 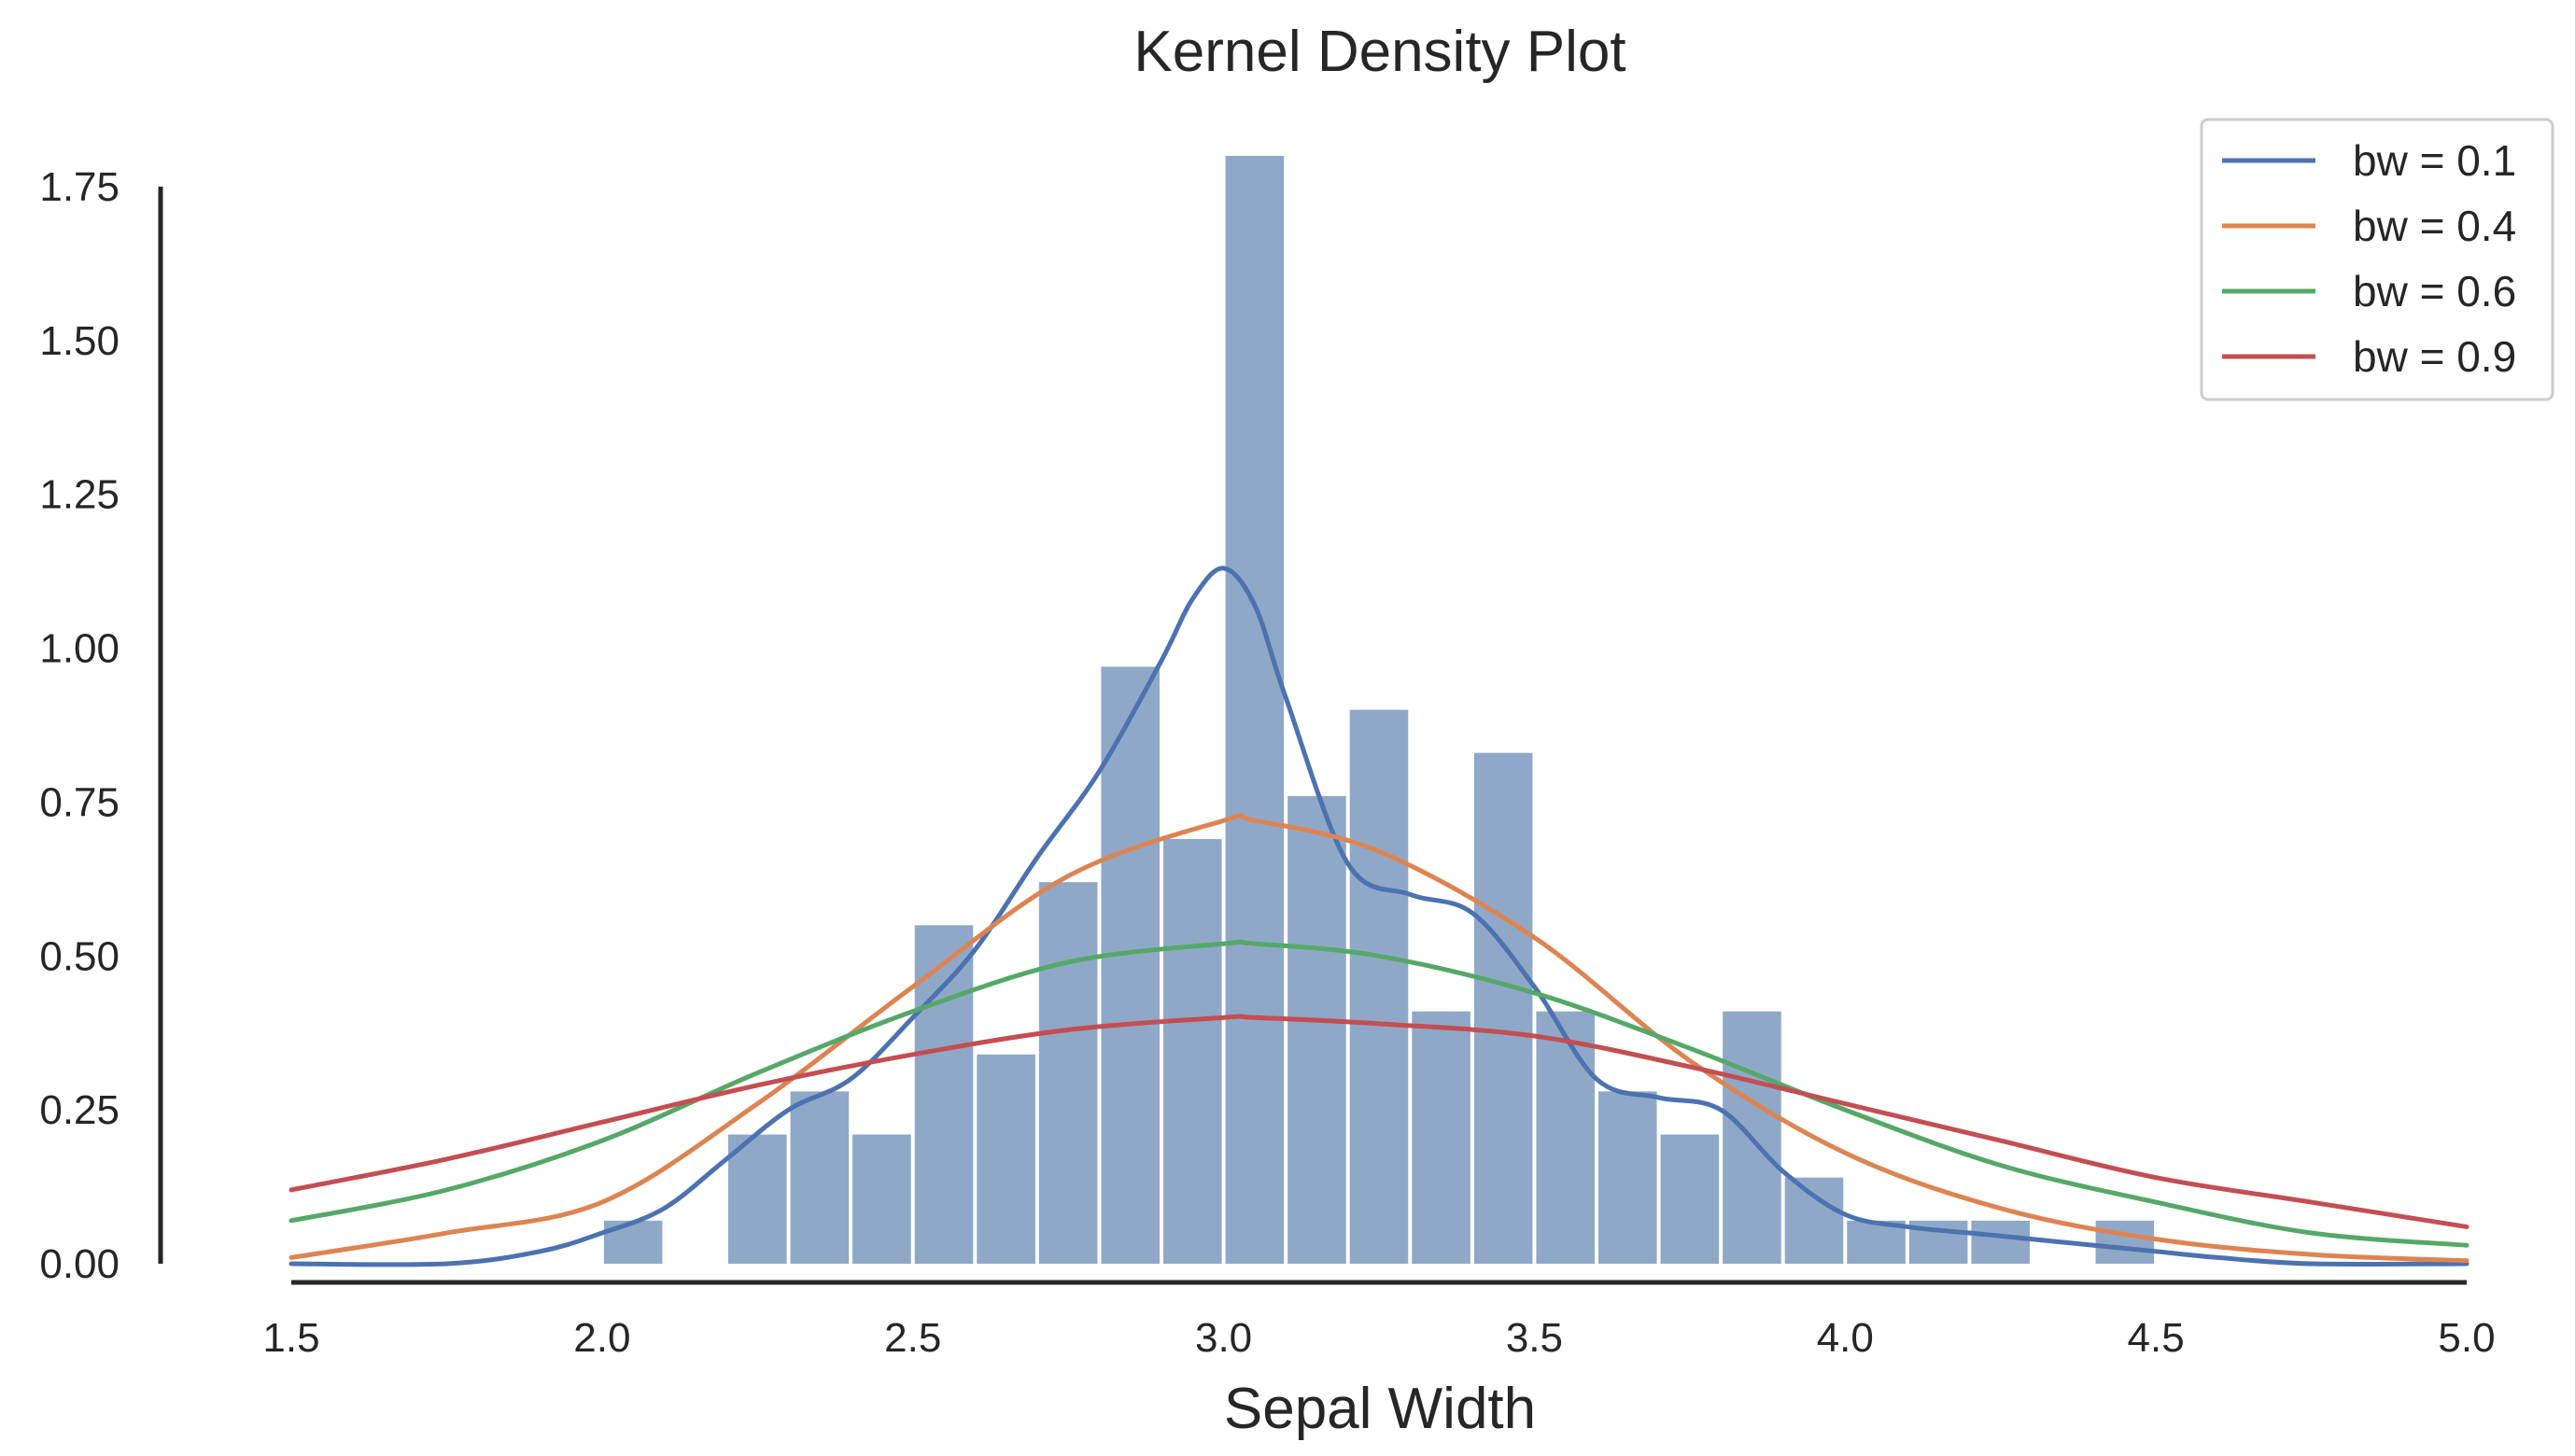 I want to click on y-tick-label: 1.75, so click(x=80, y=187).